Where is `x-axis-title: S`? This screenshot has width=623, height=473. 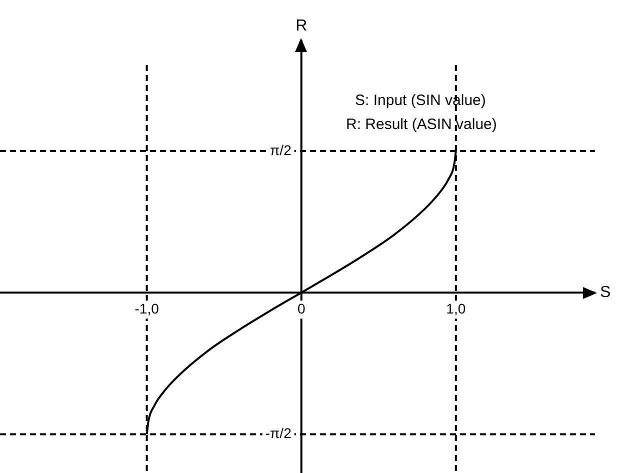 x-axis-title: S is located at coordinates (605, 292).